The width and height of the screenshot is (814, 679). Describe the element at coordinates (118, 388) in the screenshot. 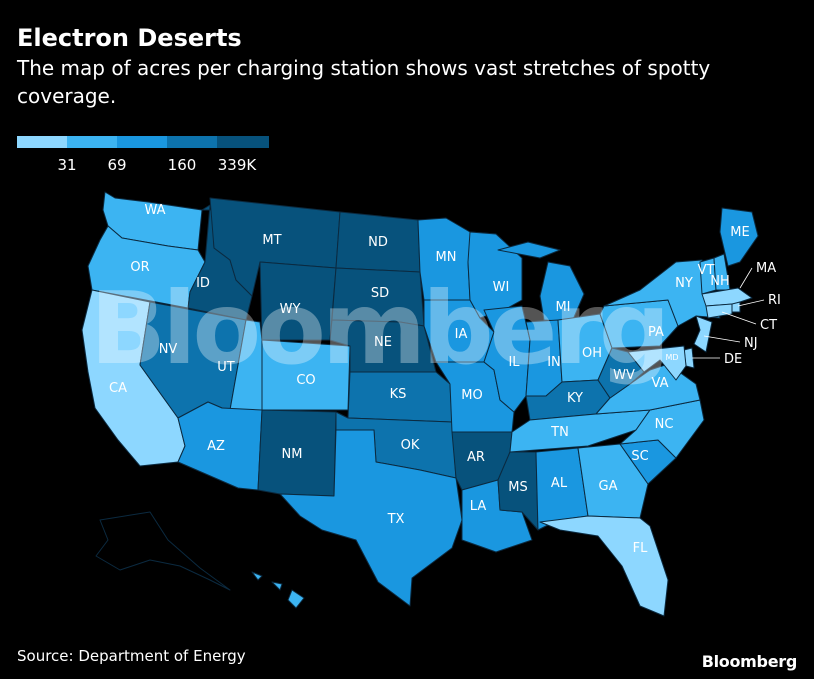

I see `state-label-ca: CA` at that location.